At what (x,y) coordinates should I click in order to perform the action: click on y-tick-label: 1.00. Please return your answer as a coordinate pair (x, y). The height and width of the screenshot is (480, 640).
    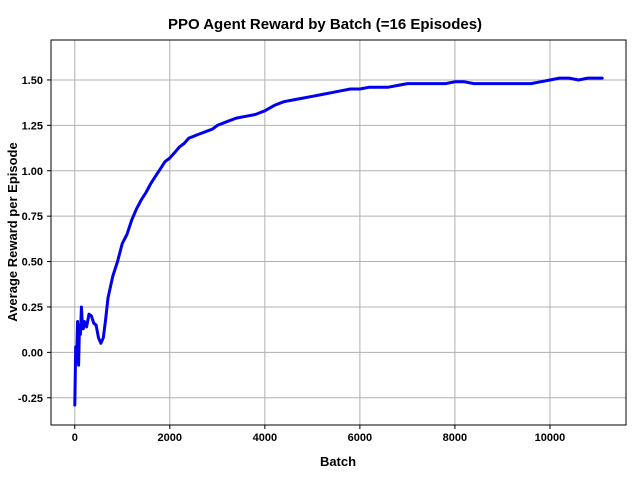
    Looking at the image, I should click on (32, 172).